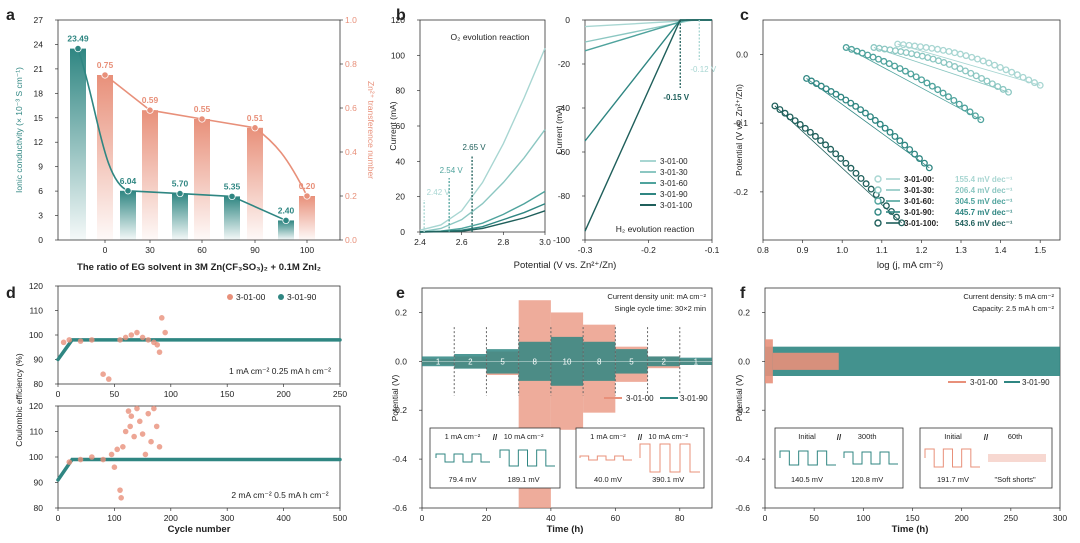  Describe the element at coordinates (660, 308) in the screenshot. I see `e-note: Single cycle time: 30×2 min` at that location.